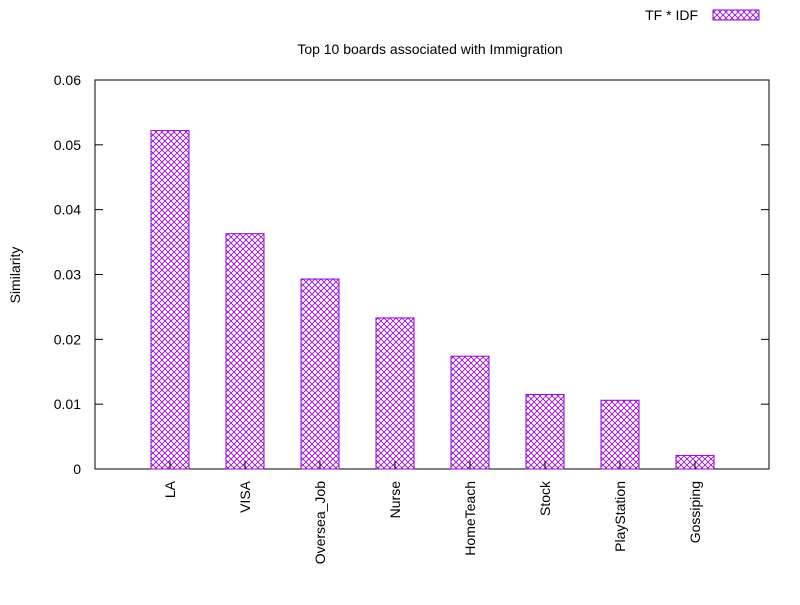 This screenshot has height=605, width=800. I want to click on x-tick-label: Stock, so click(545, 498).